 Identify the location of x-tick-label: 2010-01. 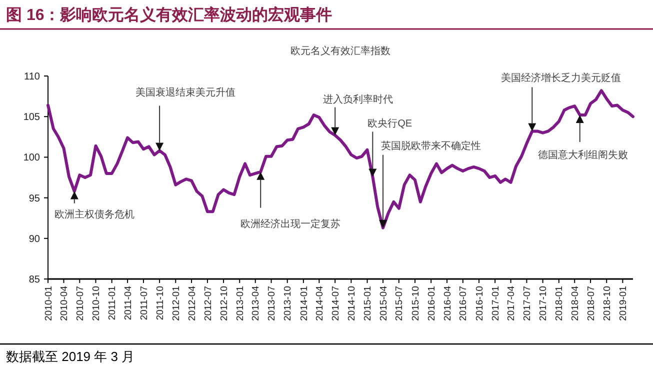
(48, 303).